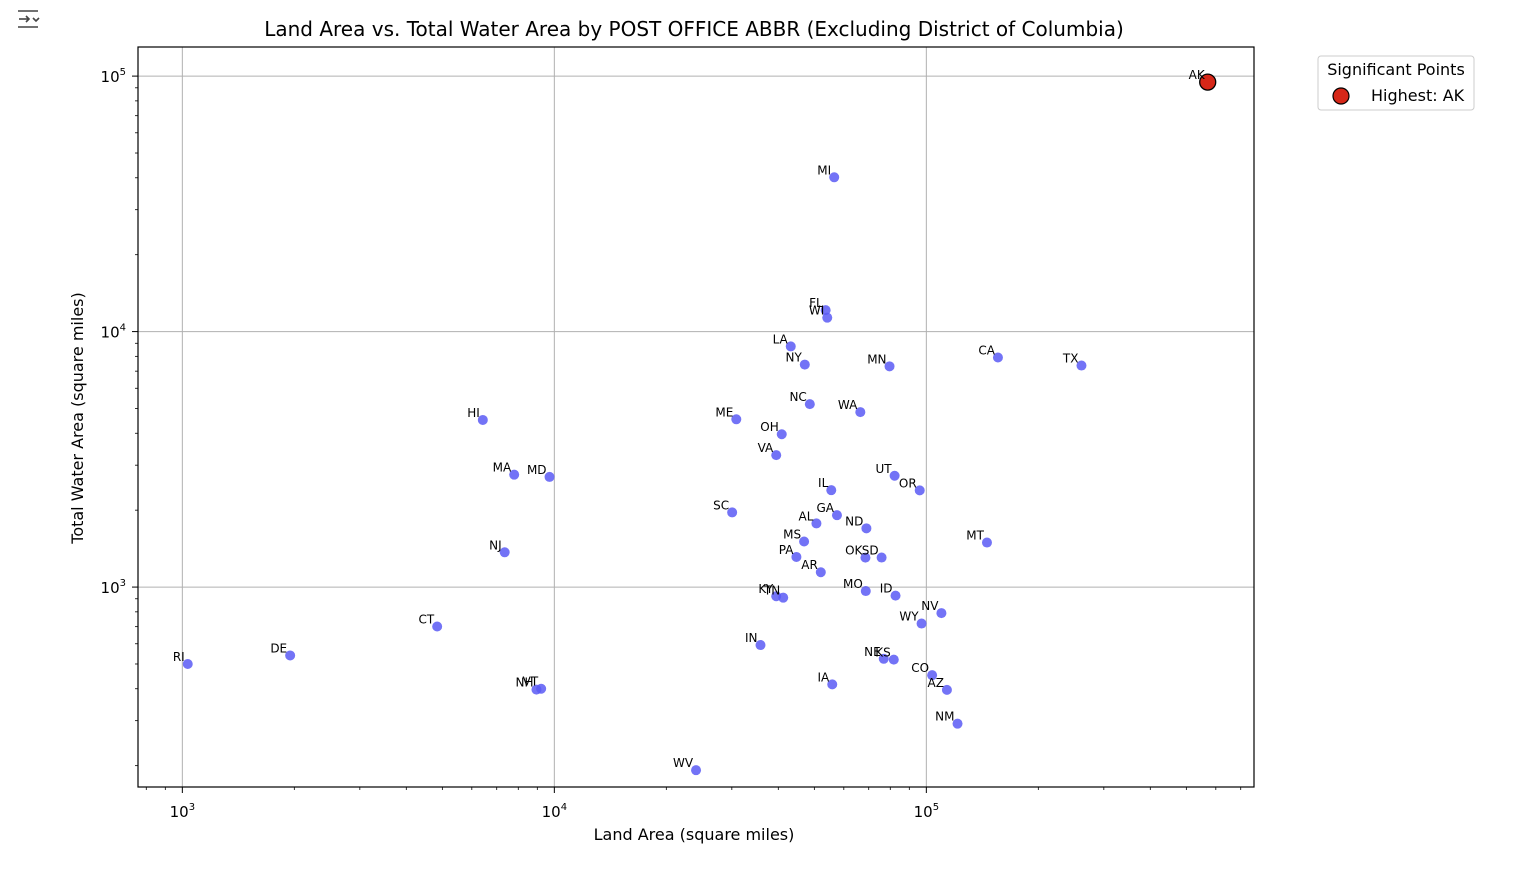 This screenshot has height=870, width=1520. I want to click on data-point-label: OK, so click(854, 551).